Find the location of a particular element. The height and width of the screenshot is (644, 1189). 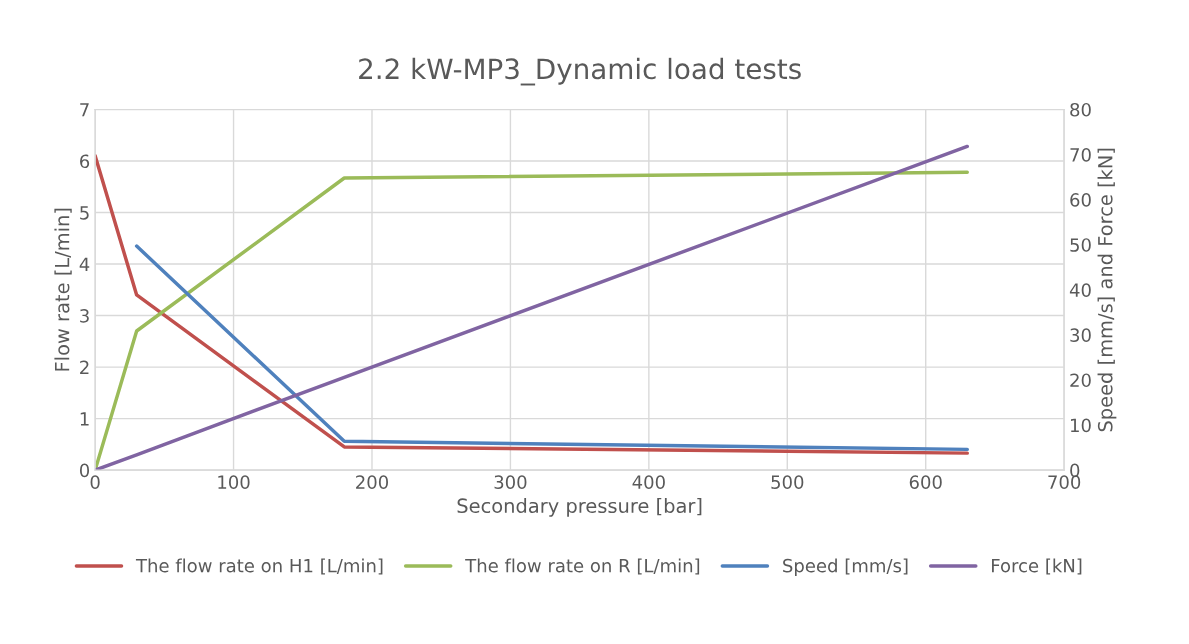

y-tick-label: 7 is located at coordinates (84, 110).